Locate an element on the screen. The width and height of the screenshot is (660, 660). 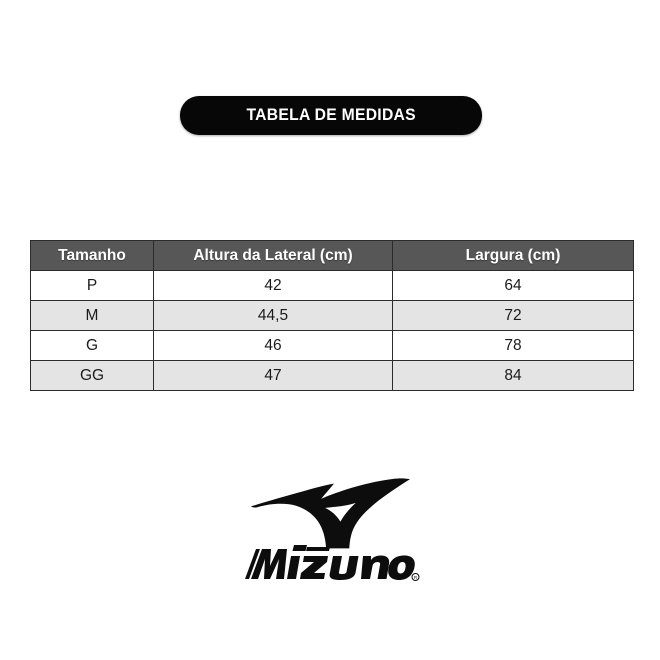
cell-largura: 72 is located at coordinates (513, 315).